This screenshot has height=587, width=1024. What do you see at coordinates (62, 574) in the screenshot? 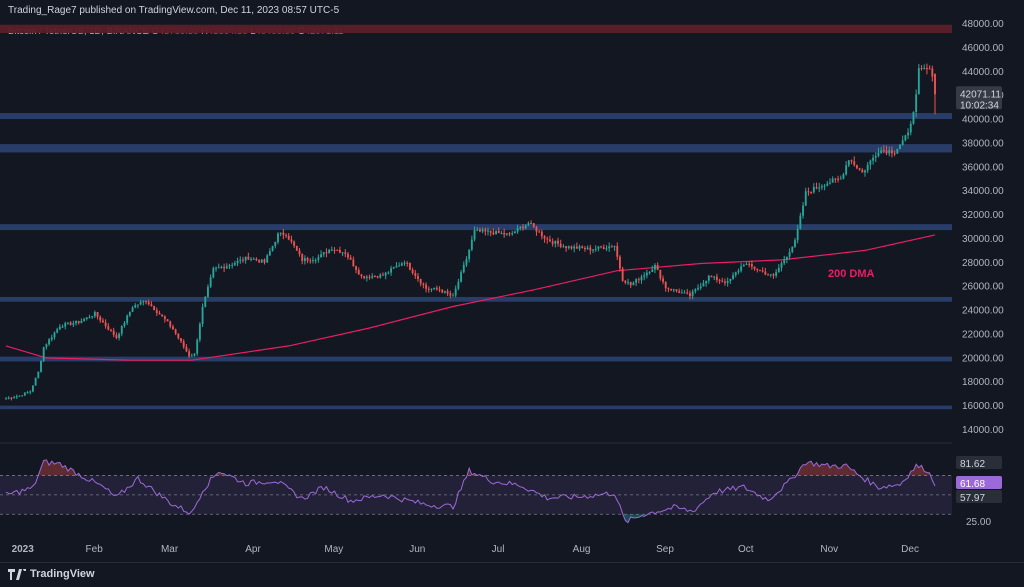
I see `tradingview-brand: TradingView` at bounding box center [62, 574].